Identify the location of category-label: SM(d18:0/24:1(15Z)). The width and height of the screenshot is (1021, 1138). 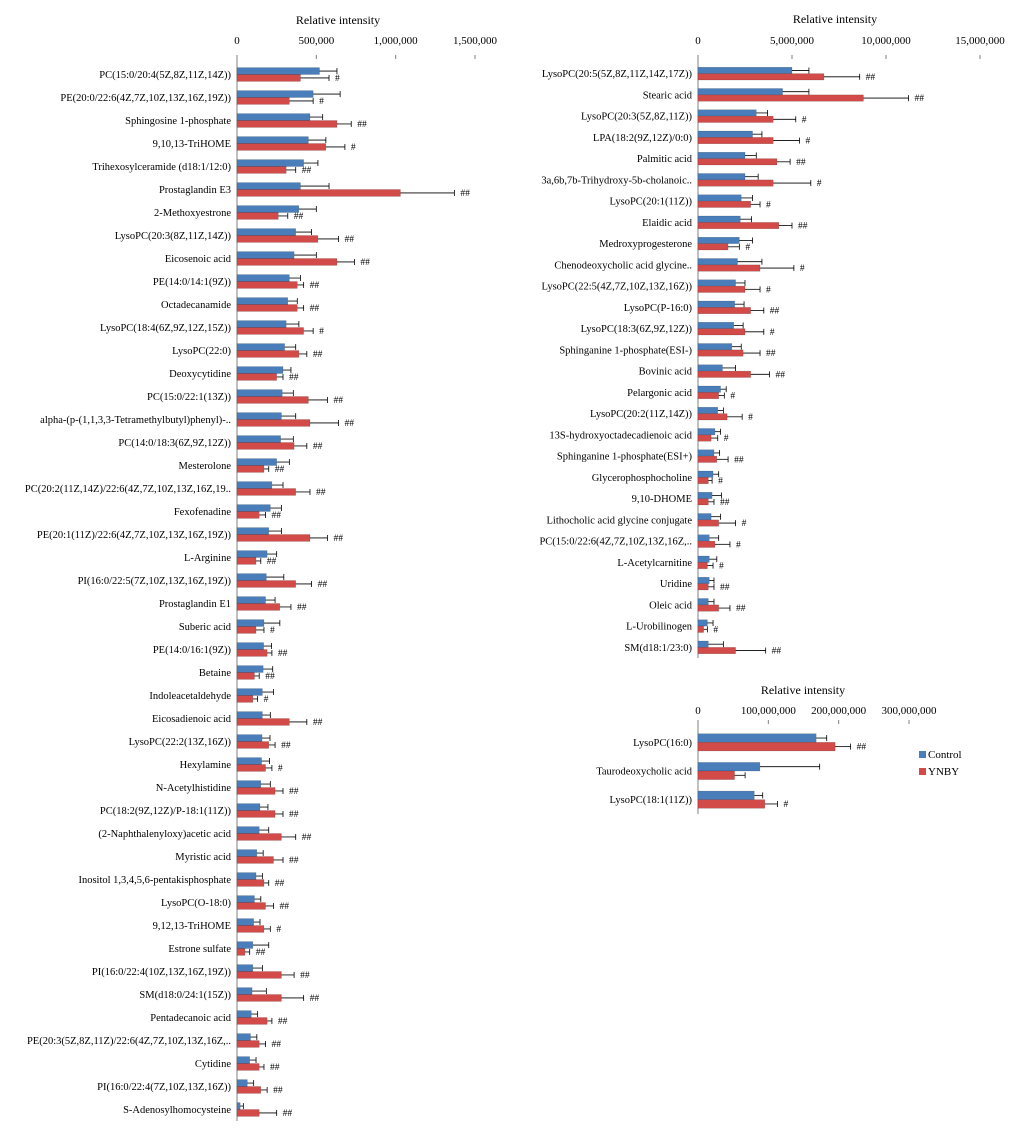
(185, 995).